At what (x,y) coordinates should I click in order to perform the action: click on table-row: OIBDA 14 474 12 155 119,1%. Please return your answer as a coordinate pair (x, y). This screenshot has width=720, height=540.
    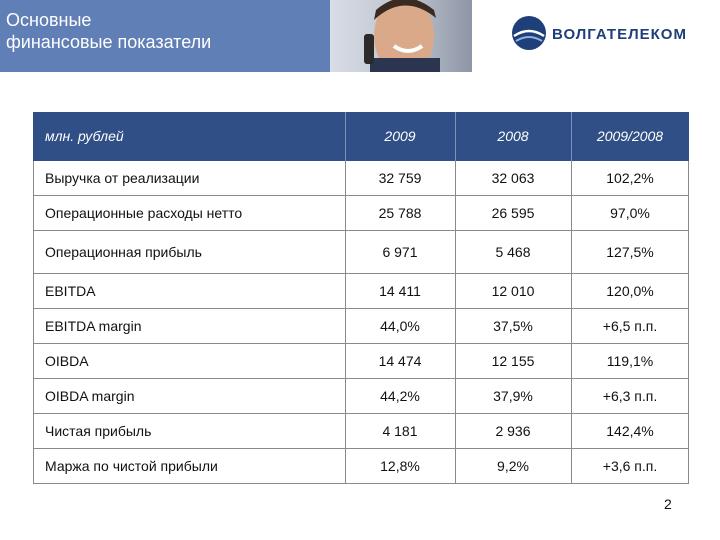
    Looking at the image, I should click on (361, 361).